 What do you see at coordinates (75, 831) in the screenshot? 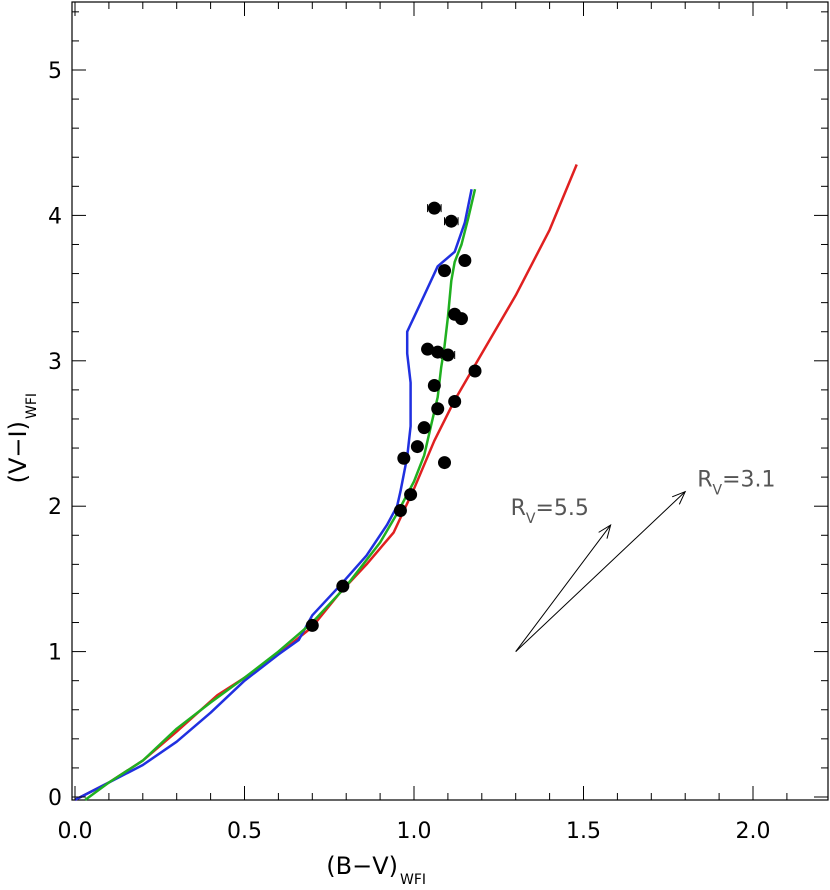
I see `x-tick-label: 0.0` at bounding box center [75, 831].